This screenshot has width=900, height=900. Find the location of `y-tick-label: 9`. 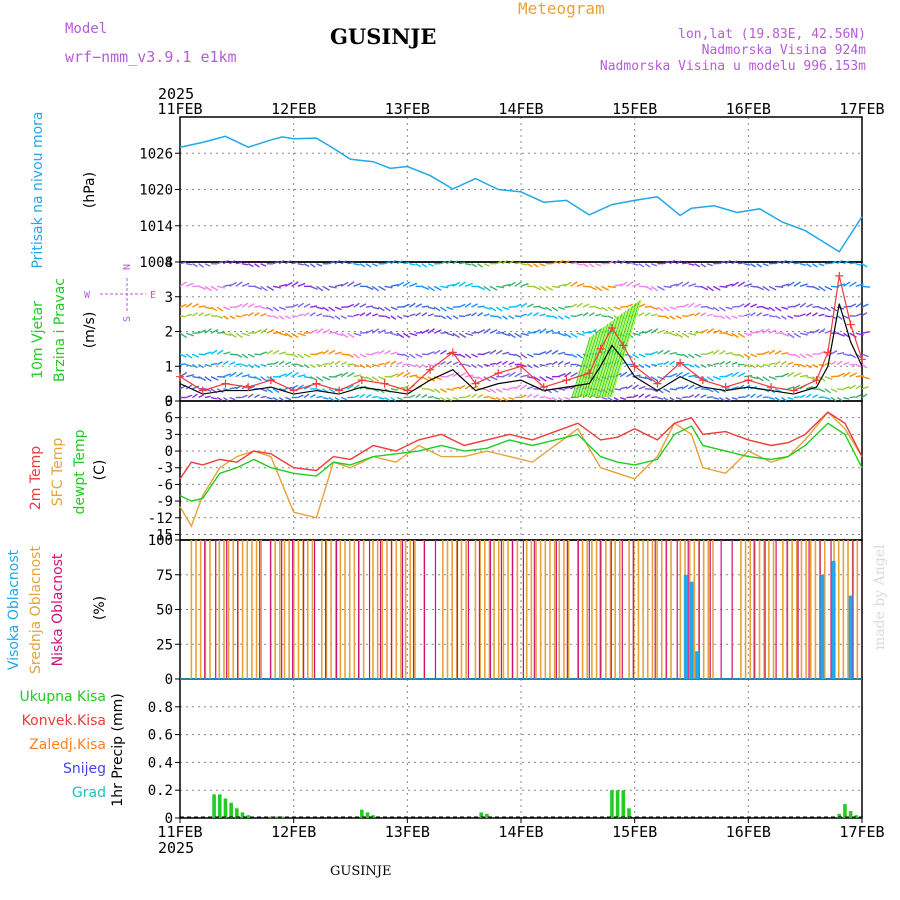

y-tick-label: 9 is located at coordinates (169, 402).